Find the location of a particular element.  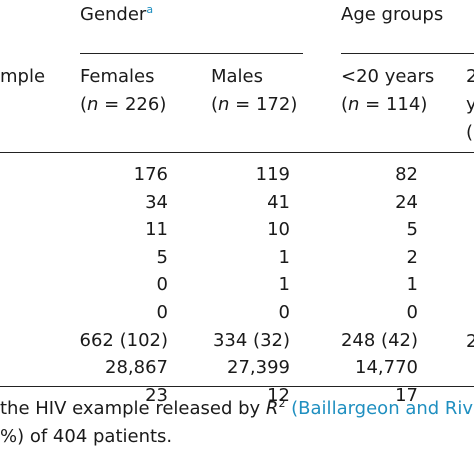

table-cell: 28,867 is located at coordinates (136, 368).